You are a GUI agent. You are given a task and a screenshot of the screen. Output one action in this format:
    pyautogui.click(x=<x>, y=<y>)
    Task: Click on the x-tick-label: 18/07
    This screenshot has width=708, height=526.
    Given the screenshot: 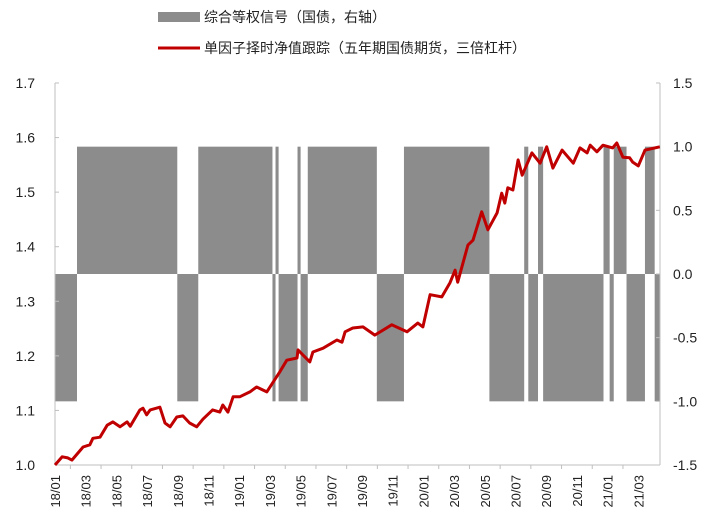 What is the action you would take?
    pyautogui.click(x=147, y=491)
    